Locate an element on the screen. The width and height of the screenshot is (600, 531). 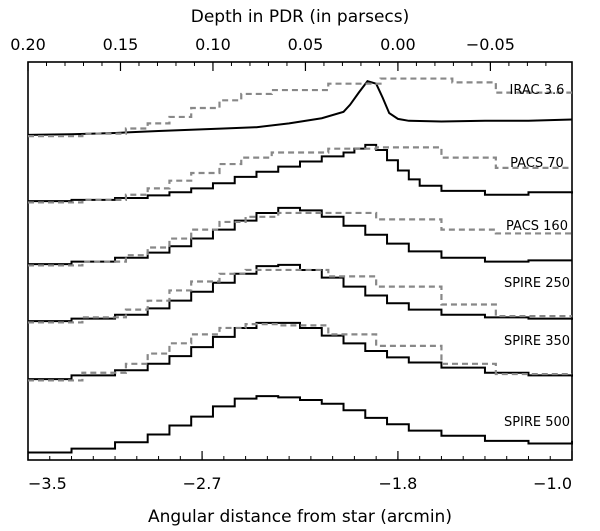
x-tick-label: −1.0 is located at coordinates (552, 483).